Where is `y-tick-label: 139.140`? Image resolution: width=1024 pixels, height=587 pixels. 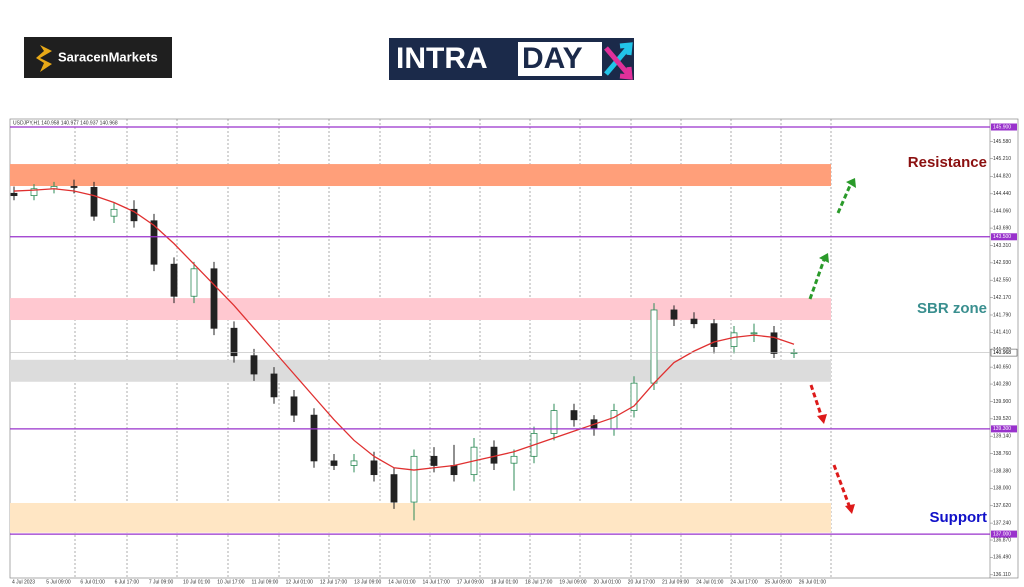
y-tick-label: 139.140 is located at coordinates (1002, 437).